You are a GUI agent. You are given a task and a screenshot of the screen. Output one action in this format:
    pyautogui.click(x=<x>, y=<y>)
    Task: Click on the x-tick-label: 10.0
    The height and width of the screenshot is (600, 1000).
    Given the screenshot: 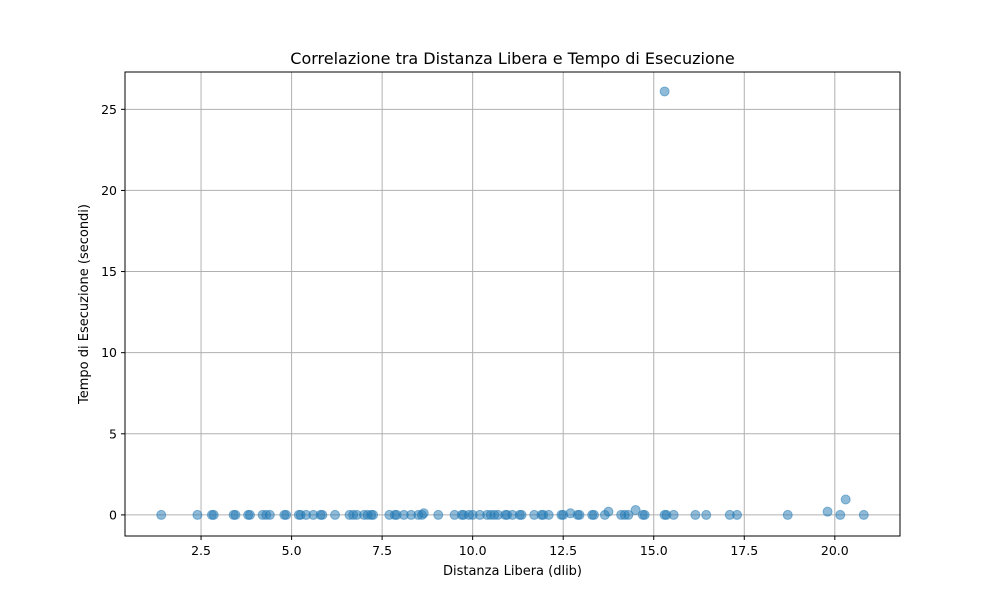 What is the action you would take?
    pyautogui.click(x=473, y=550)
    